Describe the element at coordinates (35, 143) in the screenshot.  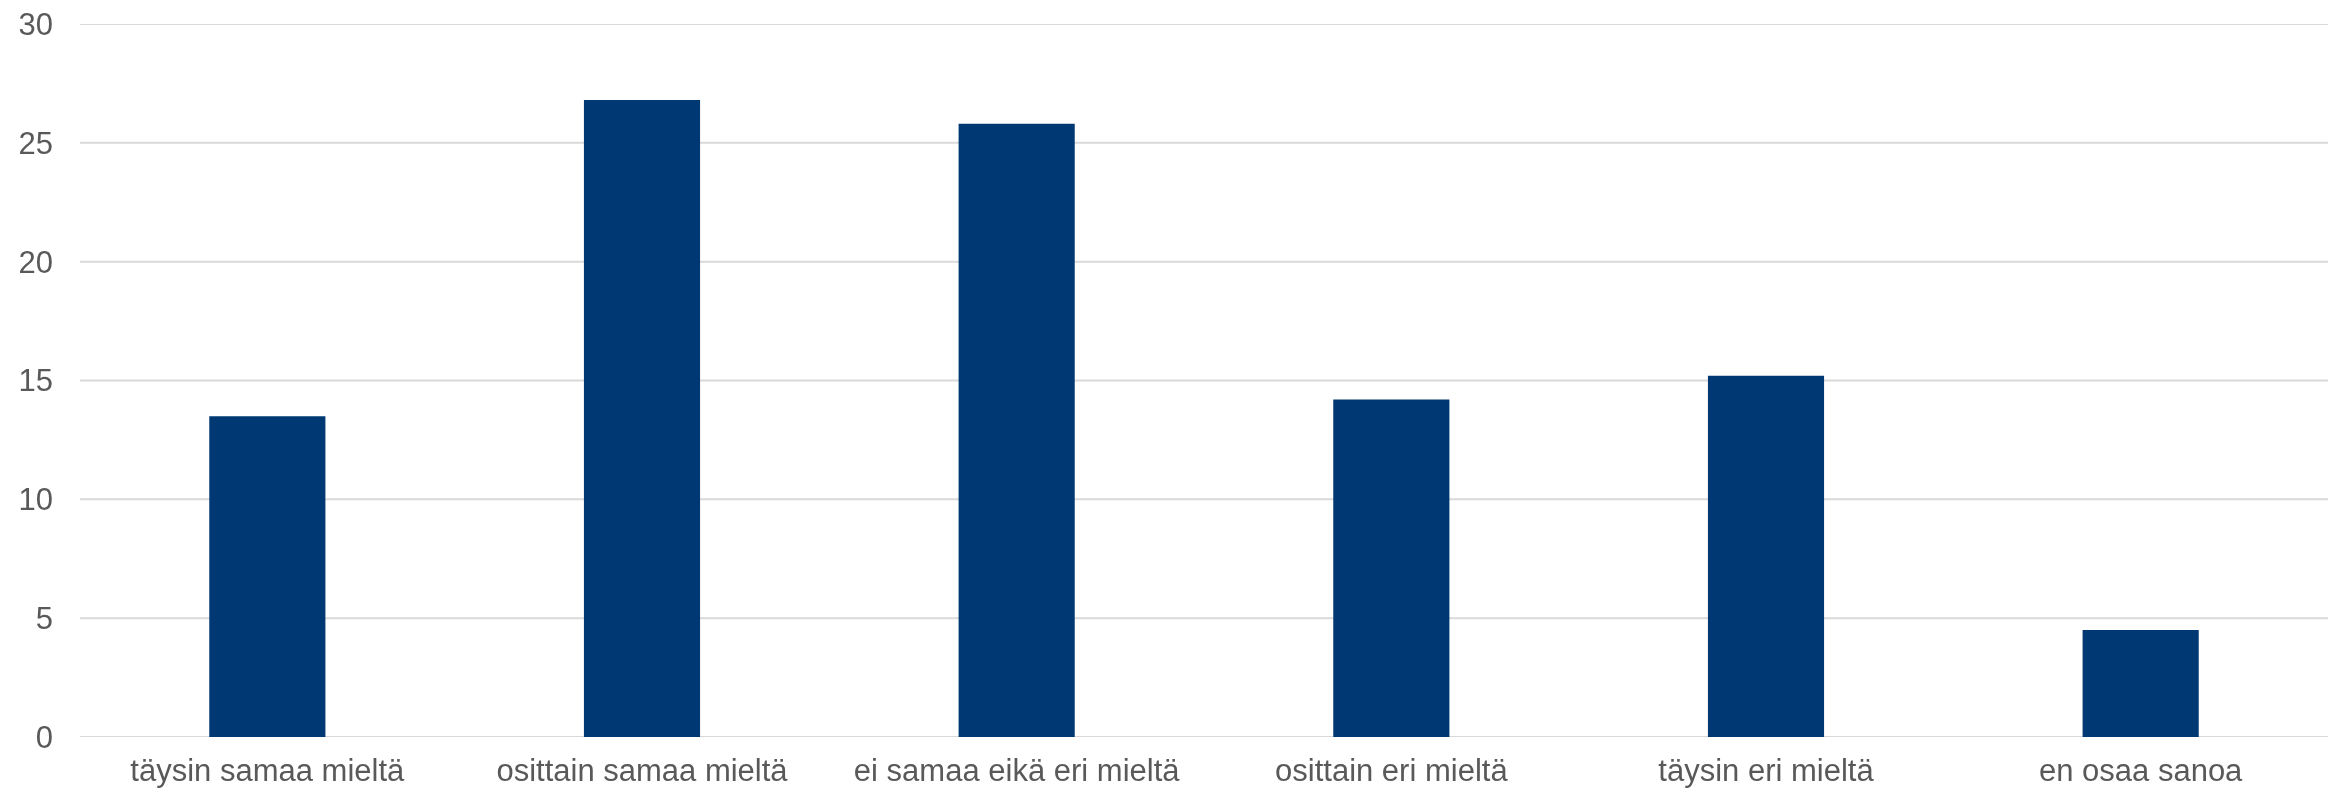
I see `y-tick-label: 25` at that location.